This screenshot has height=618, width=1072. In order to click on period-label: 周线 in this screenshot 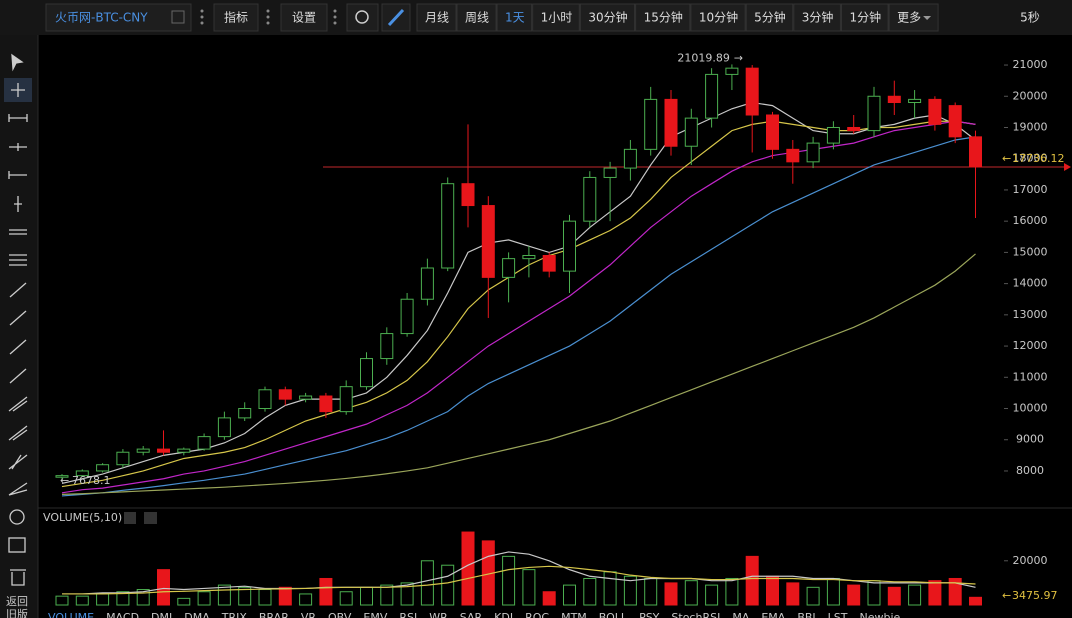, I will do `click(477, 18)`.